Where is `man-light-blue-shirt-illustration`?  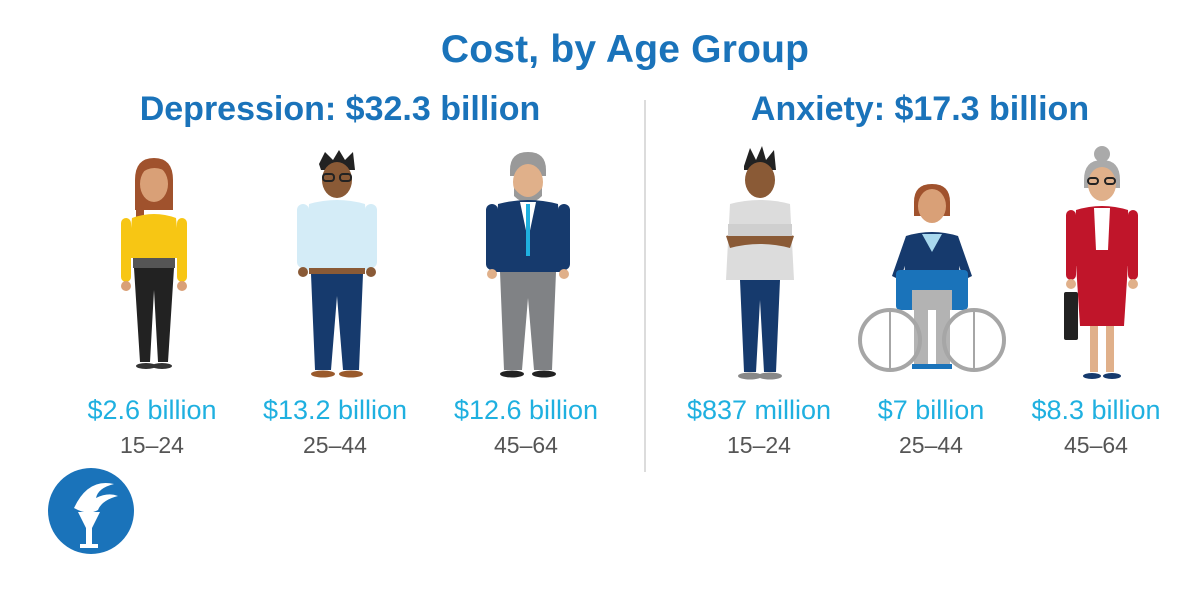
man-light-blue-shirt-illustration is located at coordinates (335, 265).